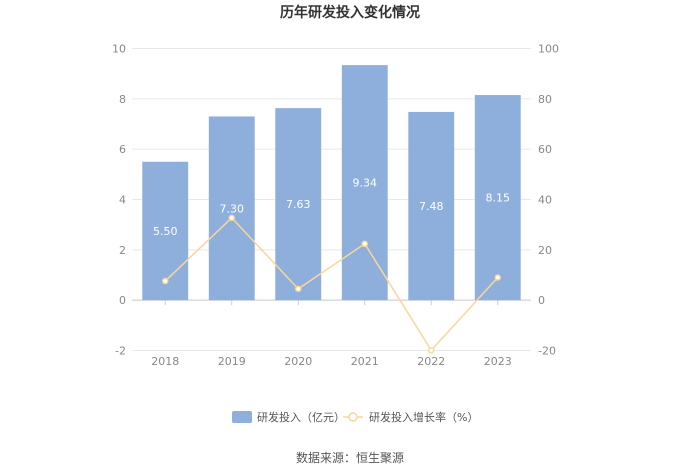 Image resolution: width=700 pixels, height=474 pixels. I want to click on bar-value-label: 7.48, so click(431, 206).